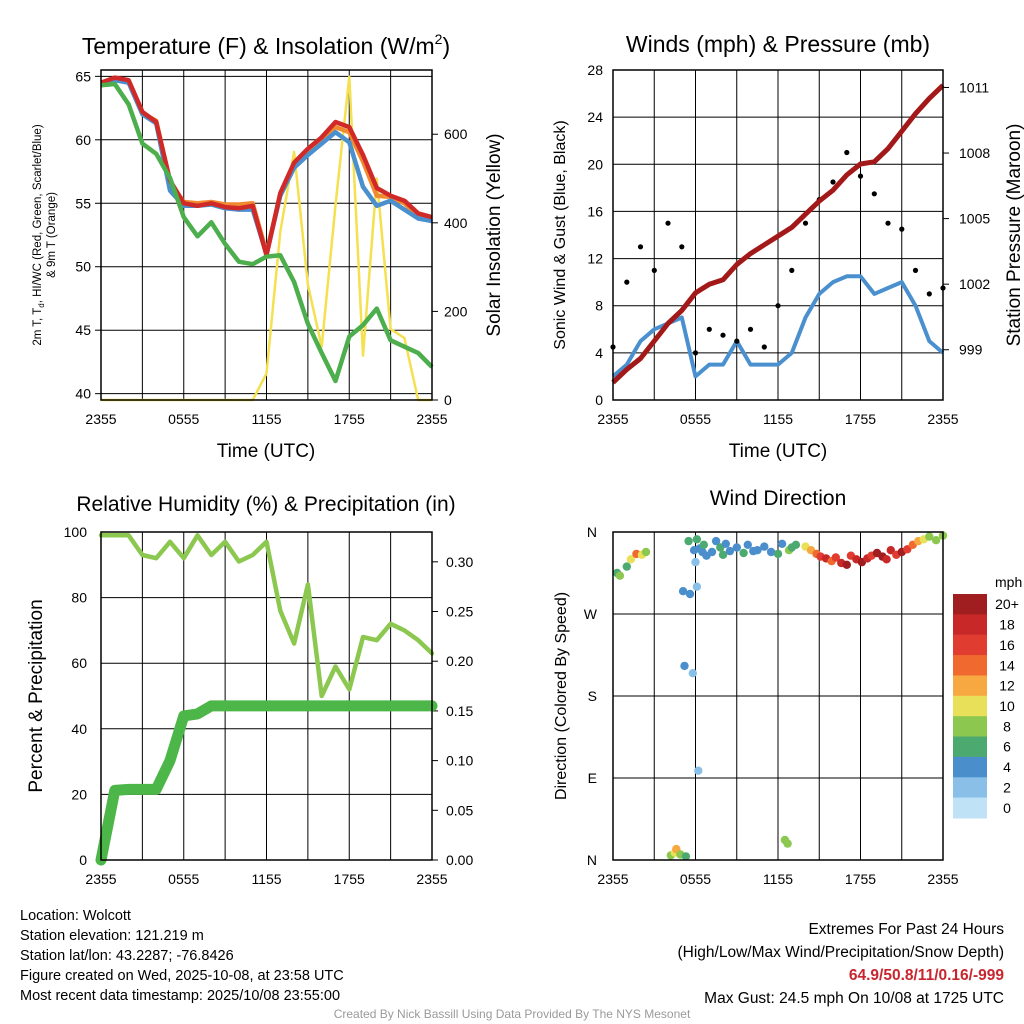 The height and width of the screenshot is (1024, 1024). I want to click on y-tick-label: 100, so click(76, 532).